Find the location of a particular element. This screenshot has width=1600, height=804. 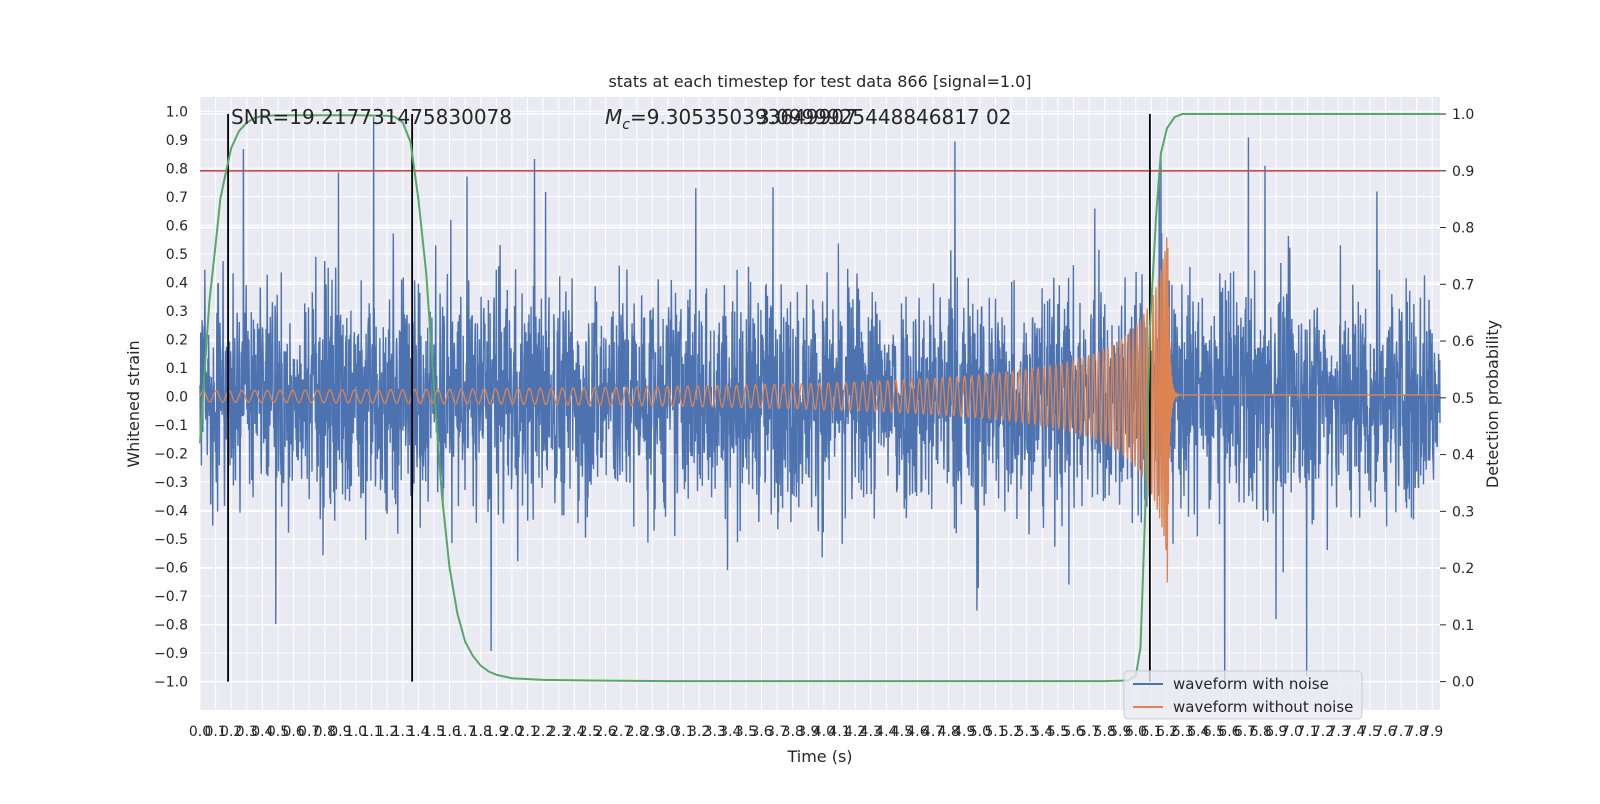

y-tick-label: −0.9 is located at coordinates (171, 654).